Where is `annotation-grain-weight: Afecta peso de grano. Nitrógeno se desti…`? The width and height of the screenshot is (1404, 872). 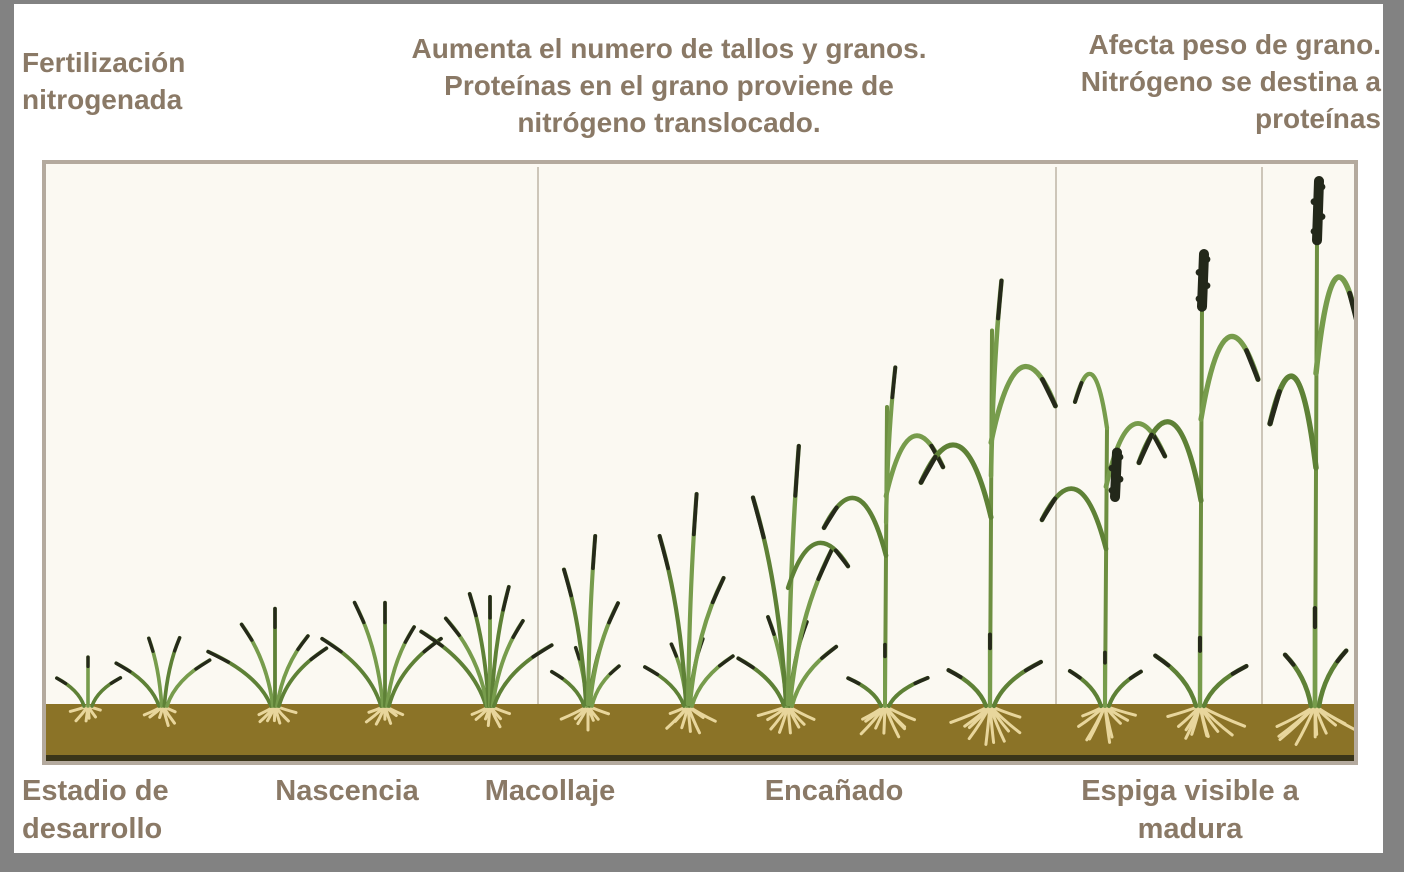
annotation-grain-weight: Afecta peso de grano. Nitrógeno se desti… is located at coordinates (1230, 81).